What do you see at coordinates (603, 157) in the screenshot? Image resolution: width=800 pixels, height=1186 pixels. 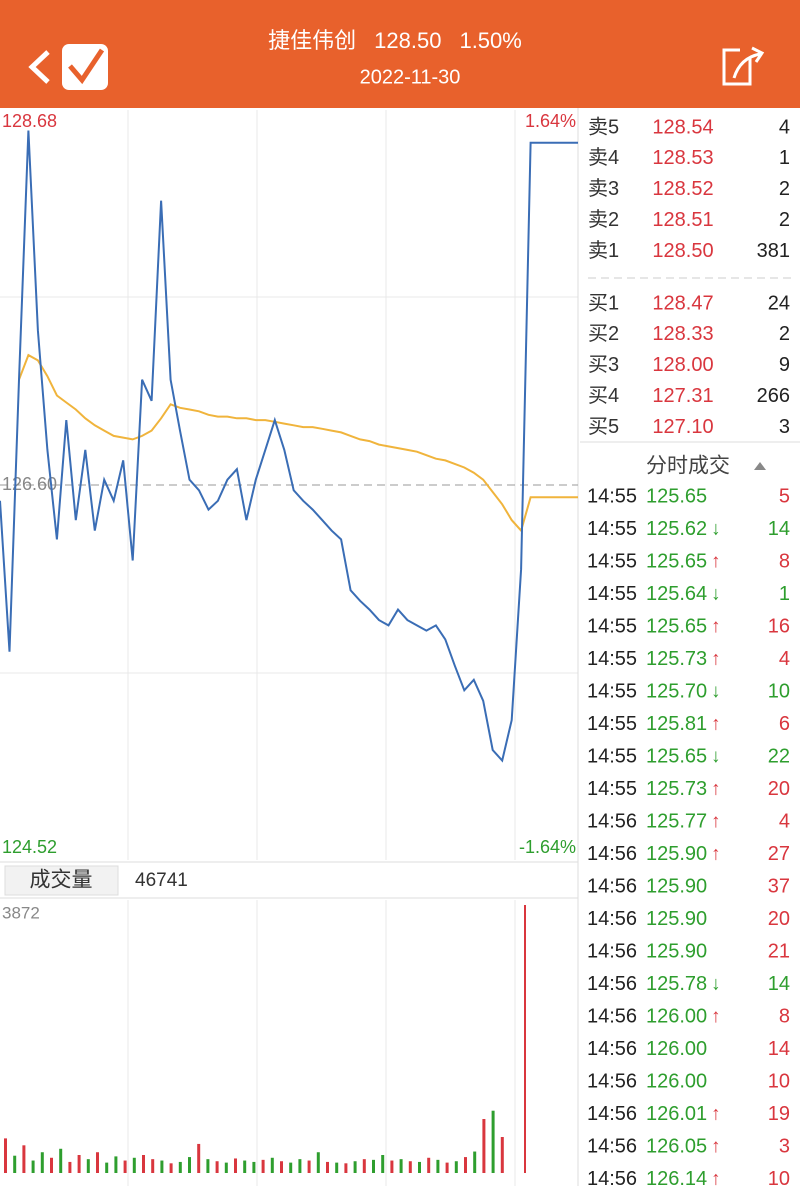 I see `order-label: 卖4` at bounding box center [603, 157].